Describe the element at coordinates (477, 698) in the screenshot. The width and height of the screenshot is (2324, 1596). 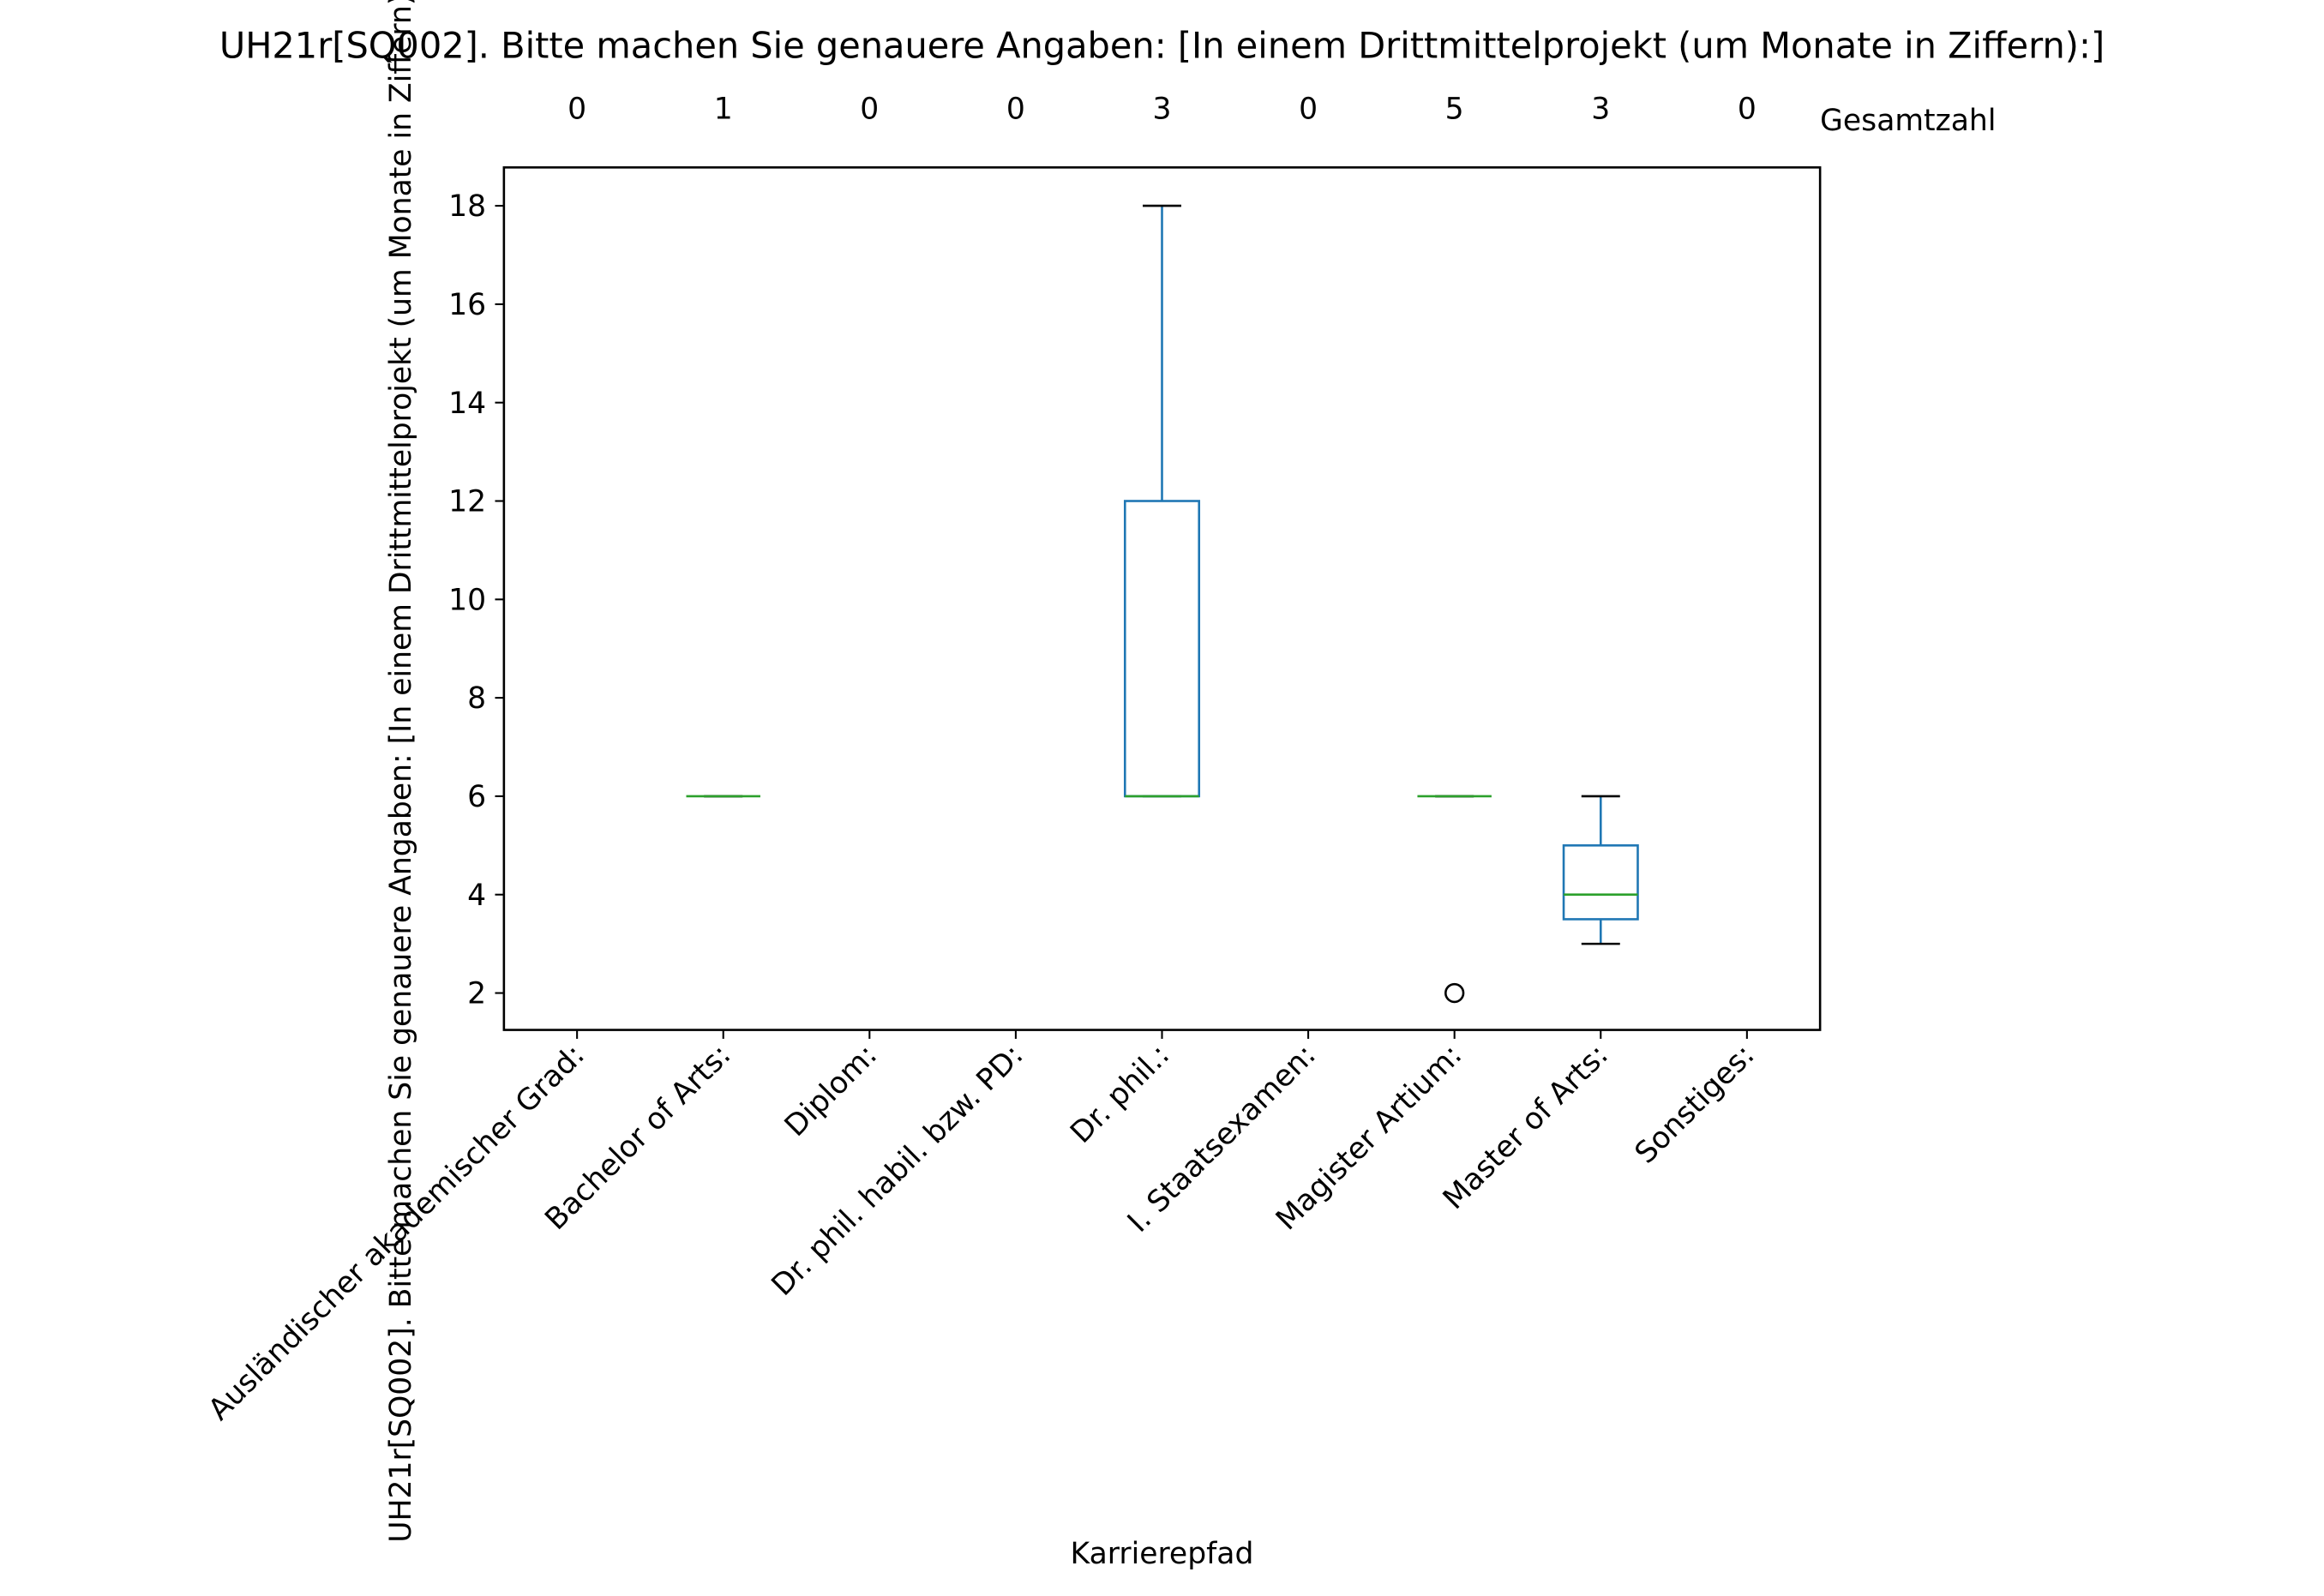
I see `y-tick-label: 8` at that location.